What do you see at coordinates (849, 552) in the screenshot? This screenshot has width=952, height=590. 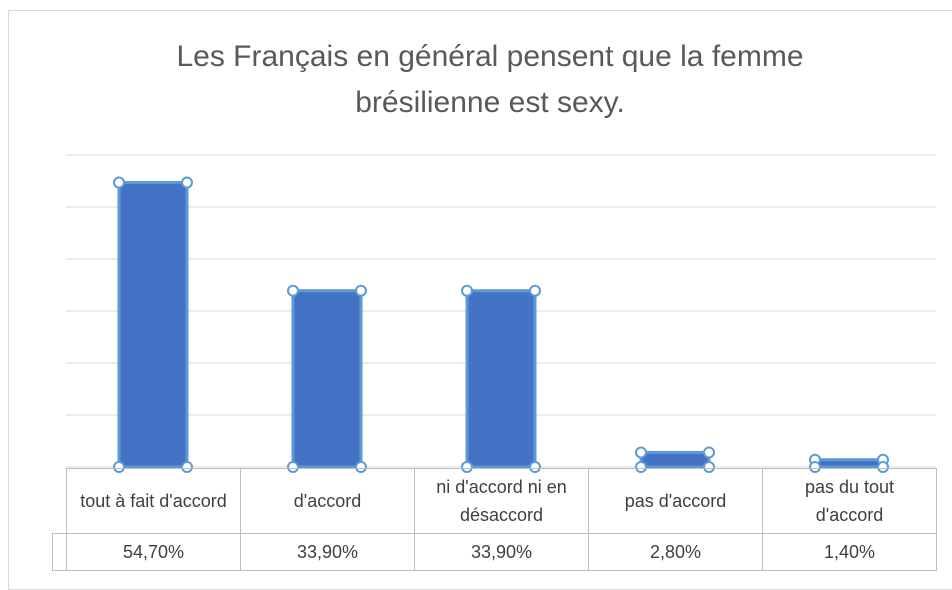 I see `value-label: 1,40%` at bounding box center [849, 552].